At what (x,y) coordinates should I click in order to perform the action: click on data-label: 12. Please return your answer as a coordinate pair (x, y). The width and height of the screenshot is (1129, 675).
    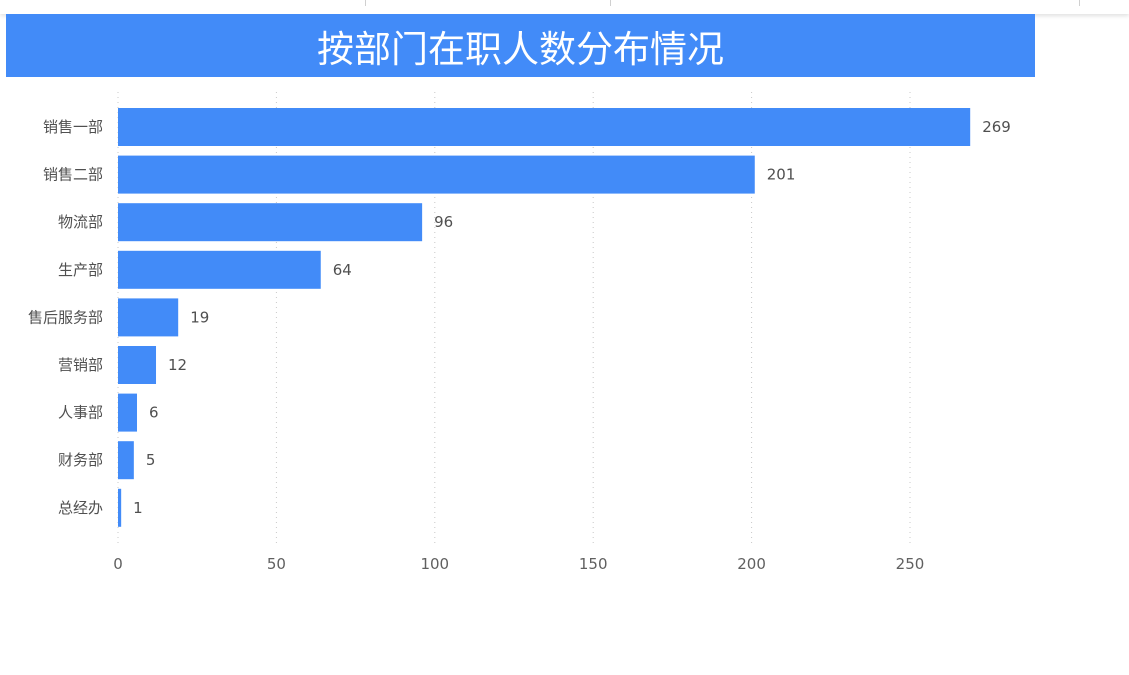
    Looking at the image, I should click on (177, 365).